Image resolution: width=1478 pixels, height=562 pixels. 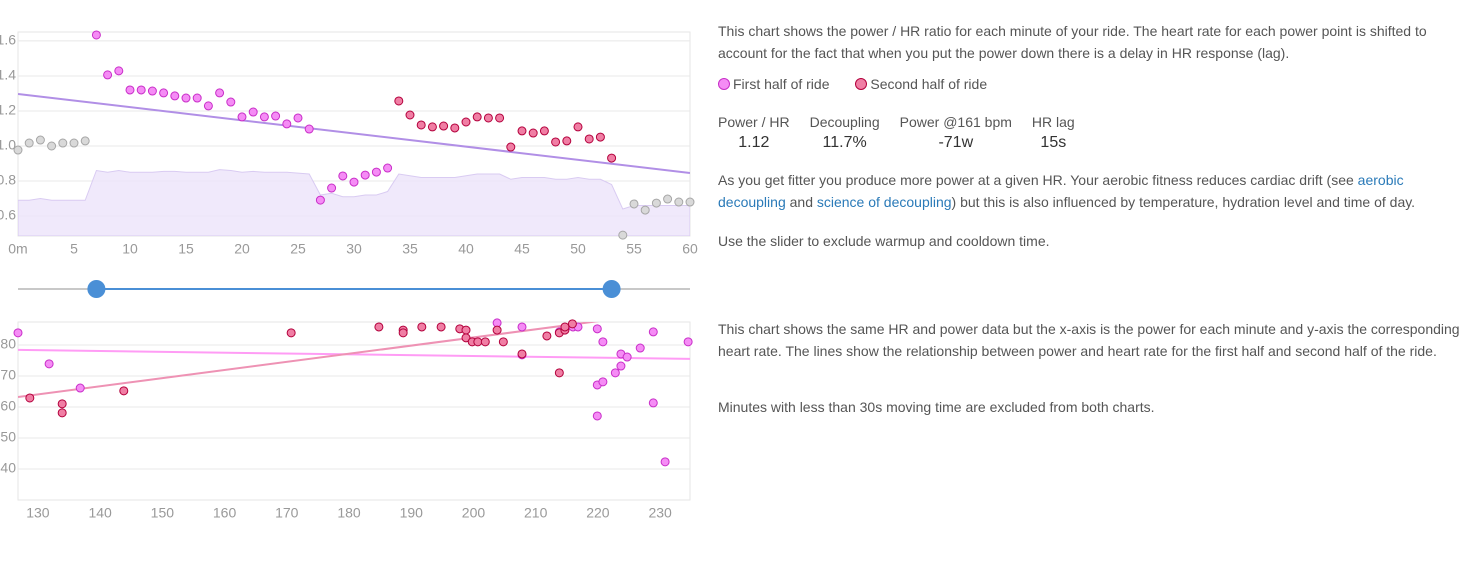 I want to click on x-tick-label: 230, so click(x=660, y=513).